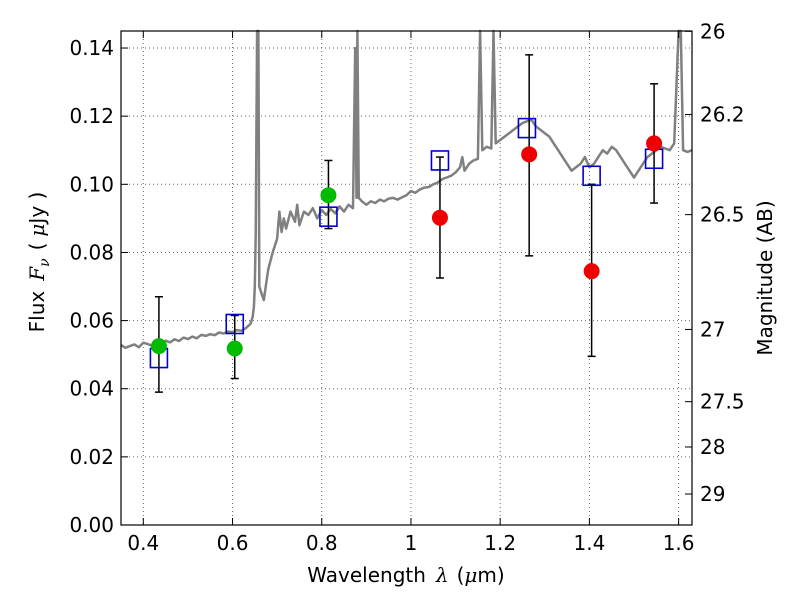 Image resolution: width=800 pixels, height=600 pixels. Describe the element at coordinates (91, 286) in the screenshot. I see `y-tick-labels: 0.00 0.02 0.04 0.06 0.08 0.10 0.12 0.14` at that location.